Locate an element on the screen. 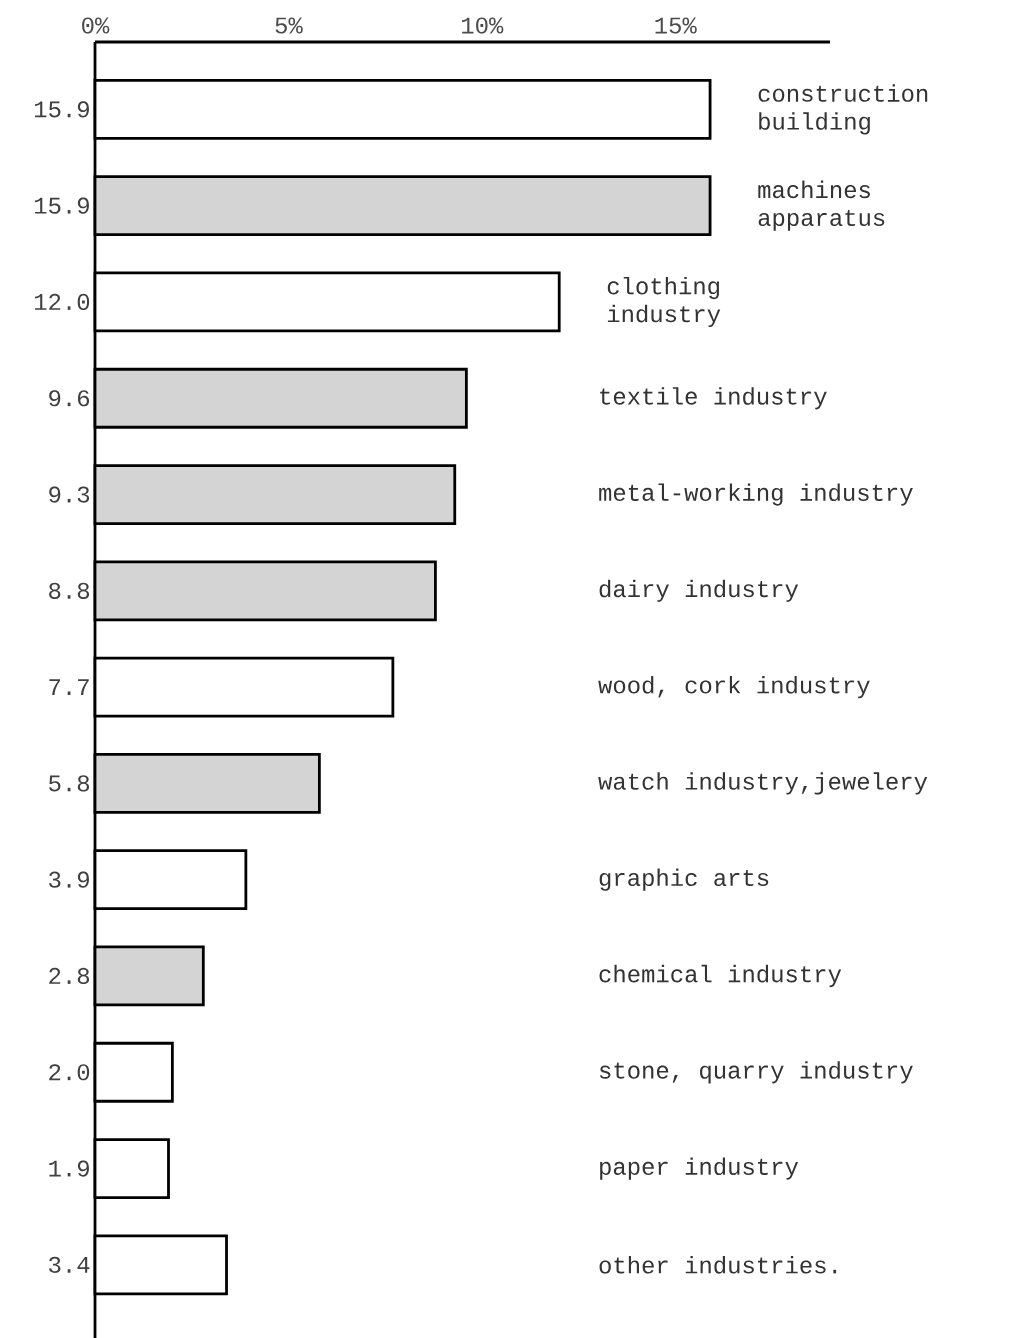 The width and height of the screenshot is (1034, 1338). data-label: 3.9 is located at coordinates (69, 879).